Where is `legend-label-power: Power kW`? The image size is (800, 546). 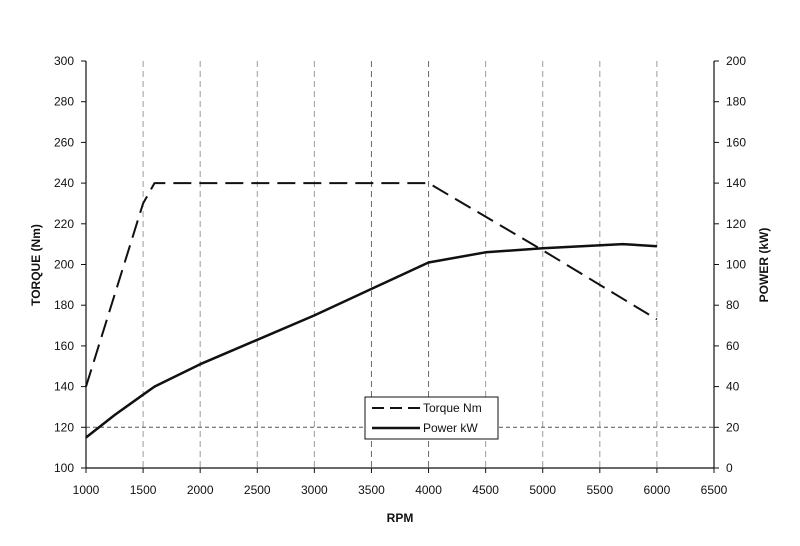 legend-label-power: Power kW is located at coordinates (450, 428).